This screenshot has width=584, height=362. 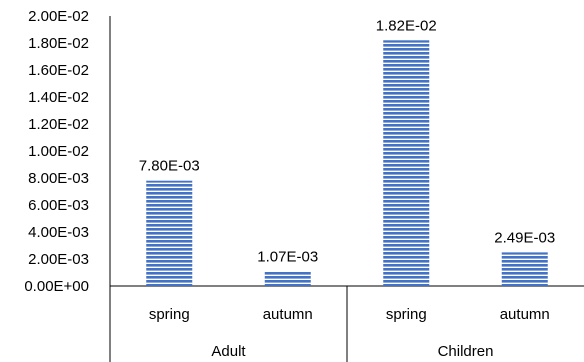 What do you see at coordinates (228, 351) in the screenshot?
I see `group-label: Adult` at bounding box center [228, 351].